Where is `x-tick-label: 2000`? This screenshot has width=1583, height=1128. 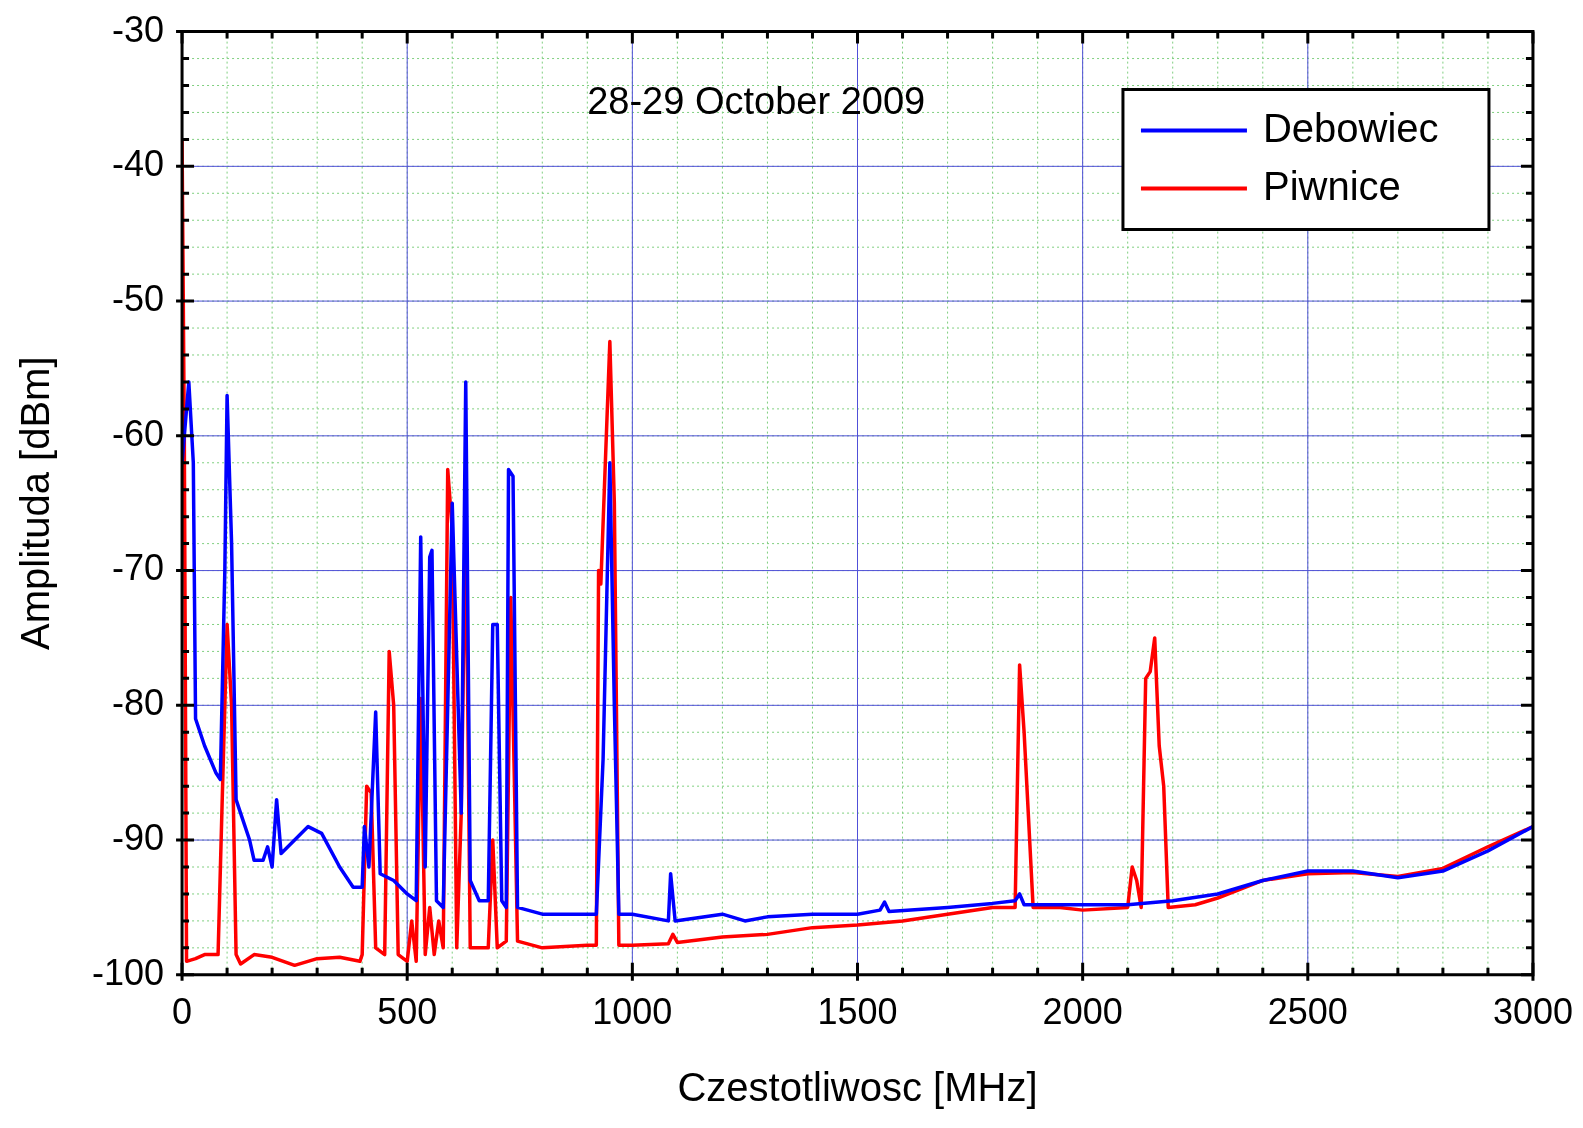 x-tick-label: 2000 is located at coordinates (1082, 1012).